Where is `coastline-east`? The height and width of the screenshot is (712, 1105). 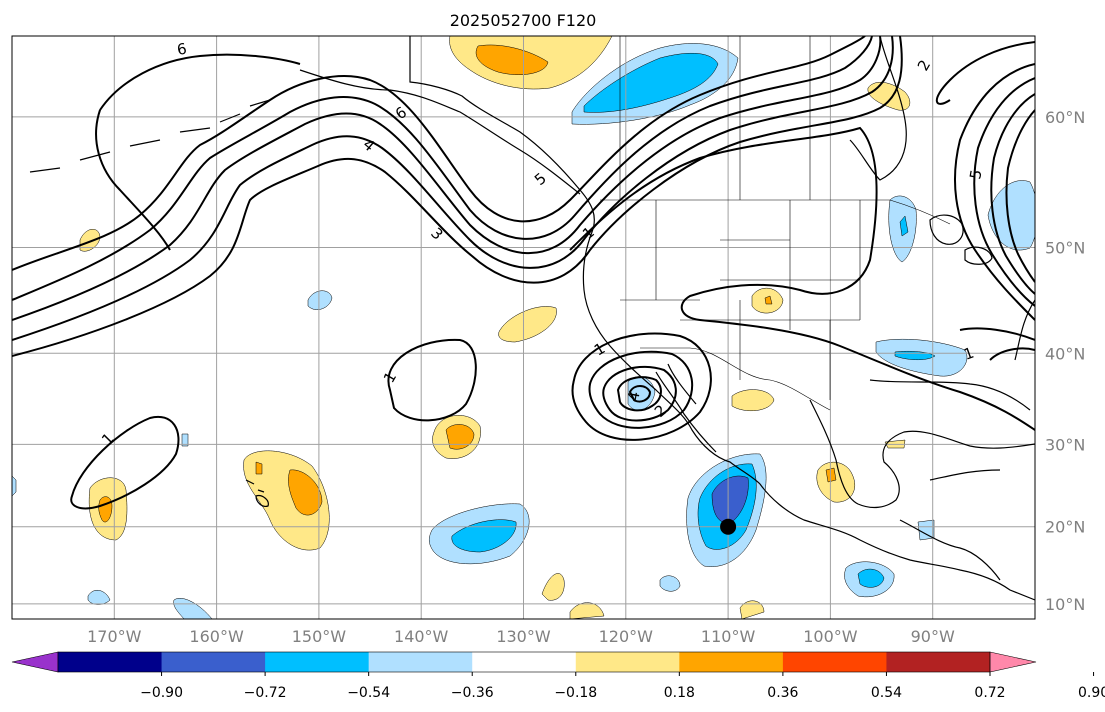
coastline-east is located at coordinates (1024, 330).